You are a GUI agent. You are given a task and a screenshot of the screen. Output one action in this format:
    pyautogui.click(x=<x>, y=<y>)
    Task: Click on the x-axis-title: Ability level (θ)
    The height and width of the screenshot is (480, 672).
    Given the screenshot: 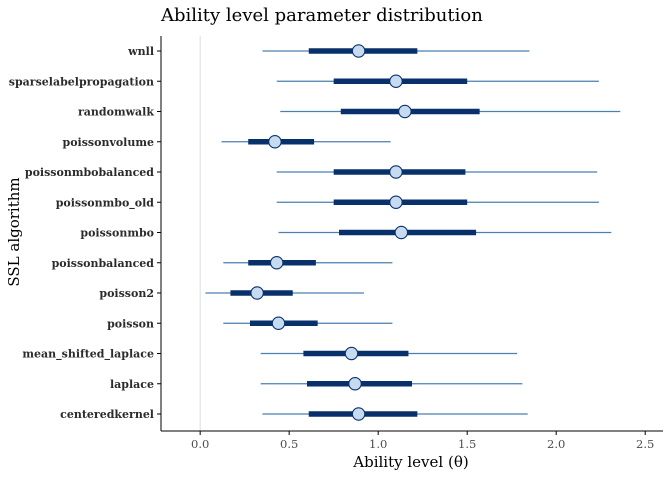 What is the action you would take?
    pyautogui.click(x=410, y=462)
    